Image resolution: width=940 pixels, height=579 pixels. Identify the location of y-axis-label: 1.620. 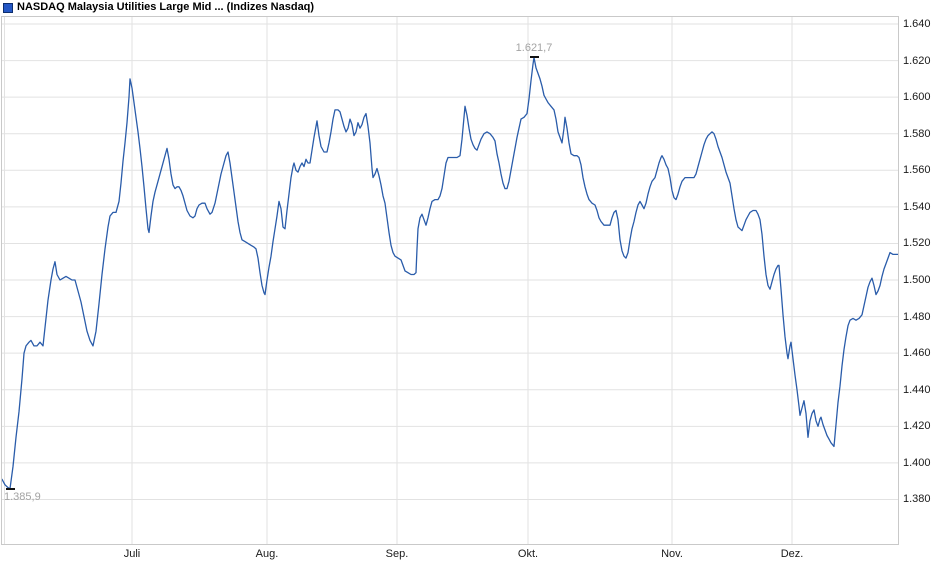
(917, 60).